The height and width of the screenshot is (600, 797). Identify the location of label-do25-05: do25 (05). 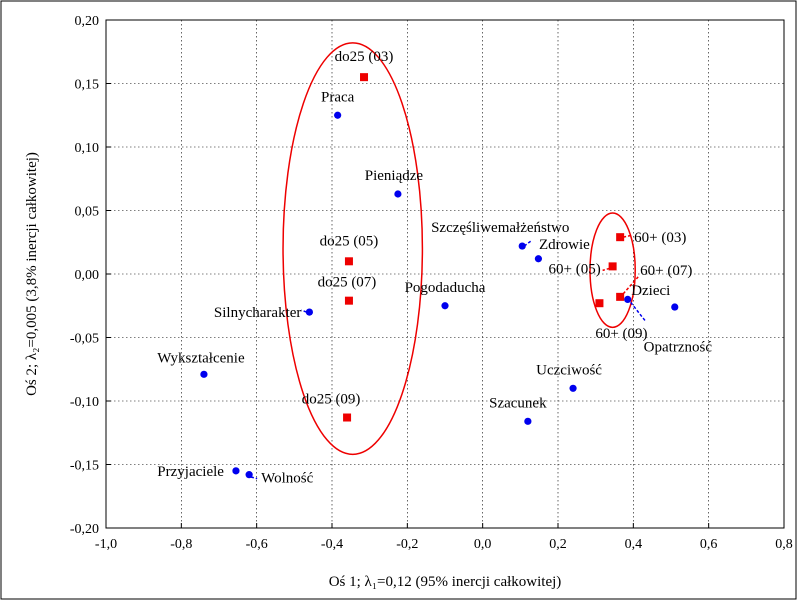
(349, 241).